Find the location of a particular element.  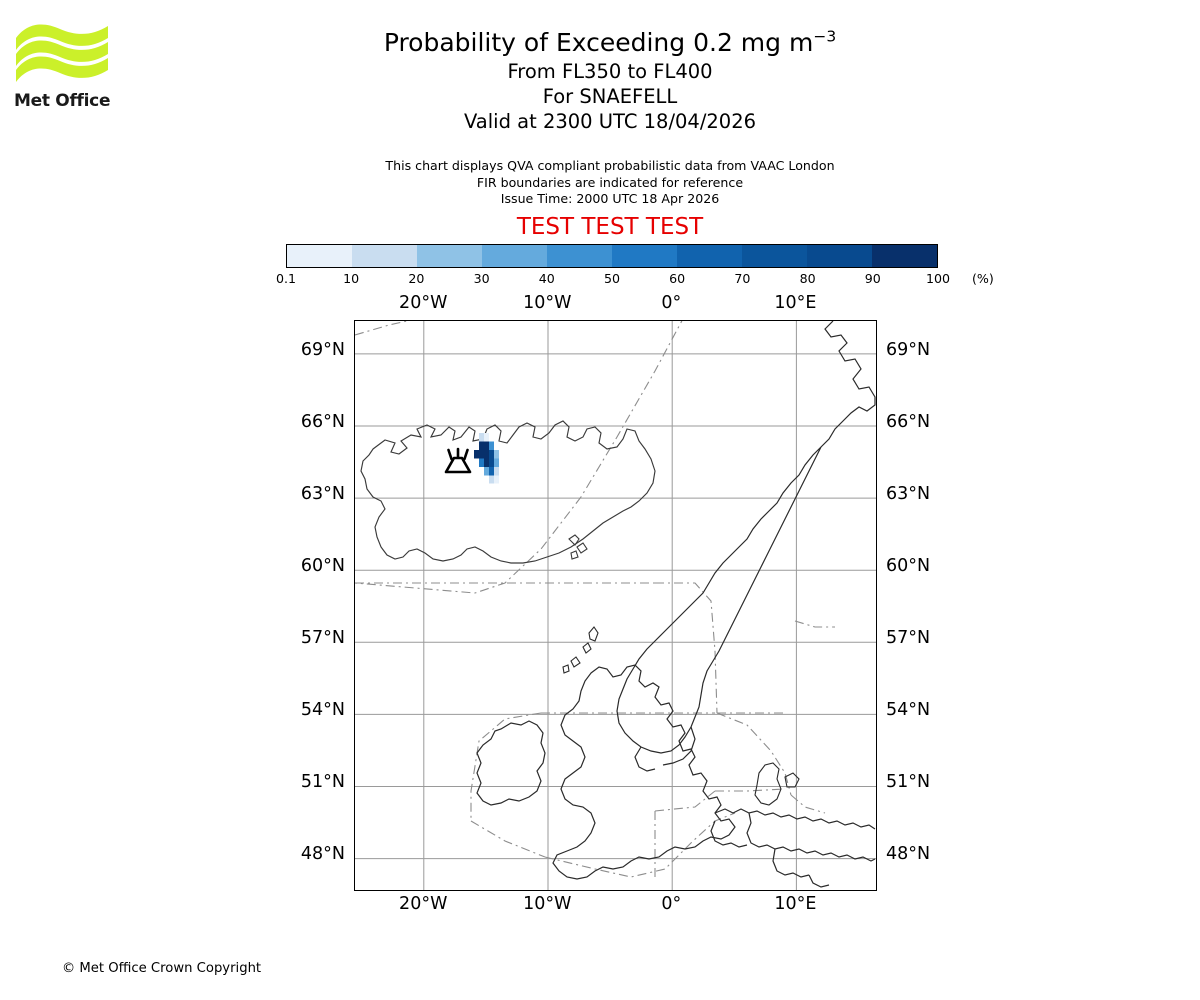

lat-label-right-66°N: 66°N is located at coordinates (908, 421).